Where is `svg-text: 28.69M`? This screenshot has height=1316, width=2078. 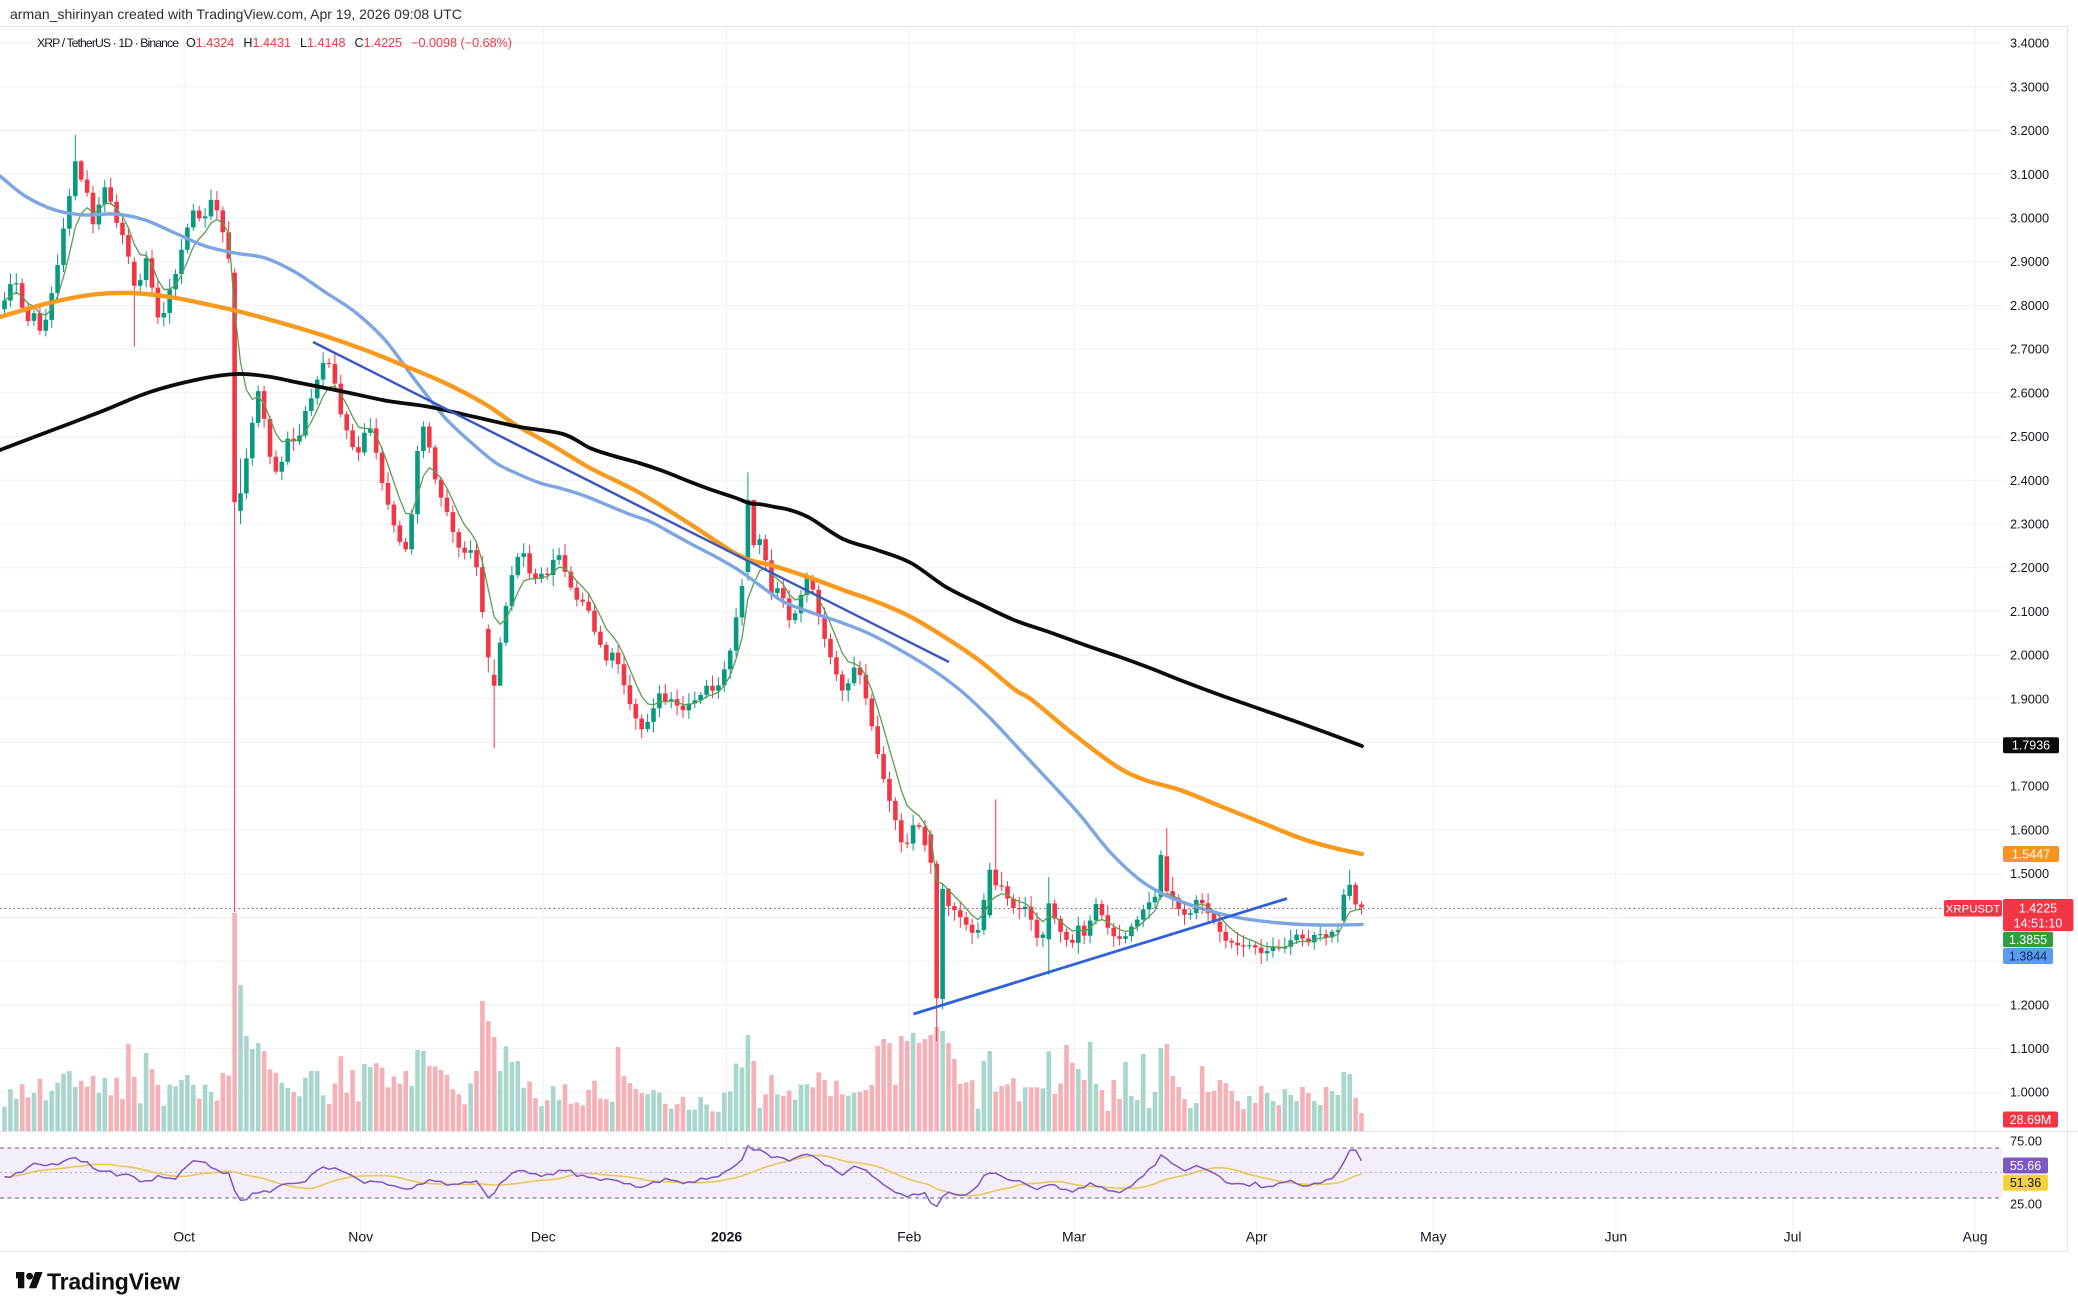
svg-text: 28.69M is located at coordinates (2031, 1120).